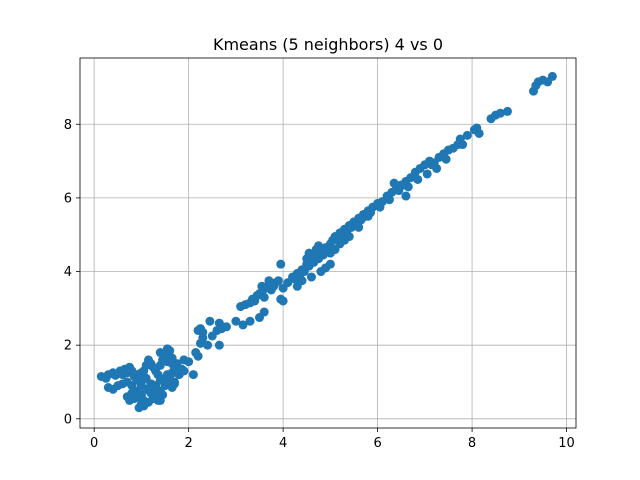  I want to click on x-tick-label: 8, so click(472, 443).